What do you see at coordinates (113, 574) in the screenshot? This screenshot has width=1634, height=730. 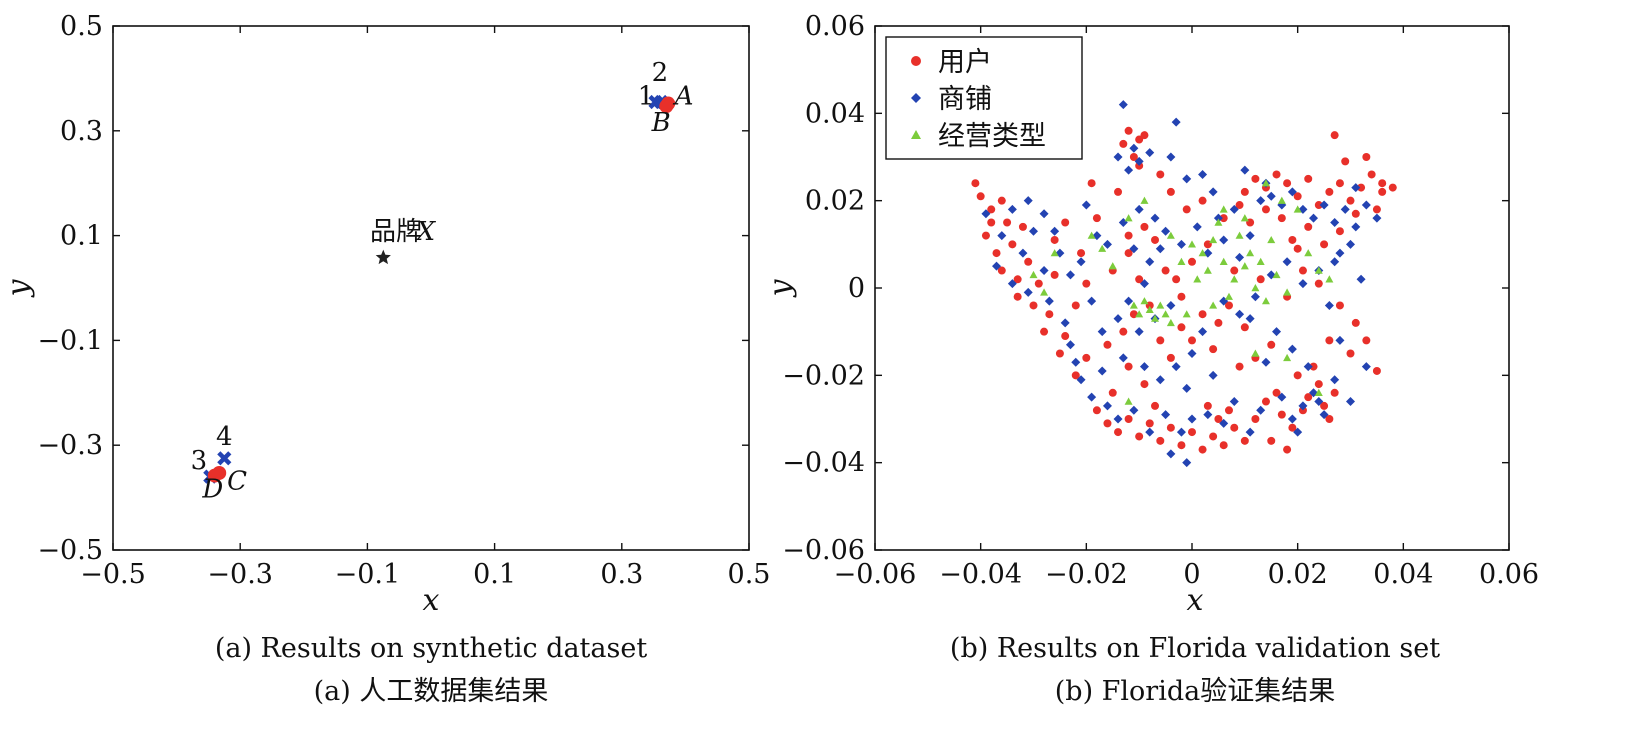 I see `x-tick-label: −0.5` at bounding box center [113, 574].